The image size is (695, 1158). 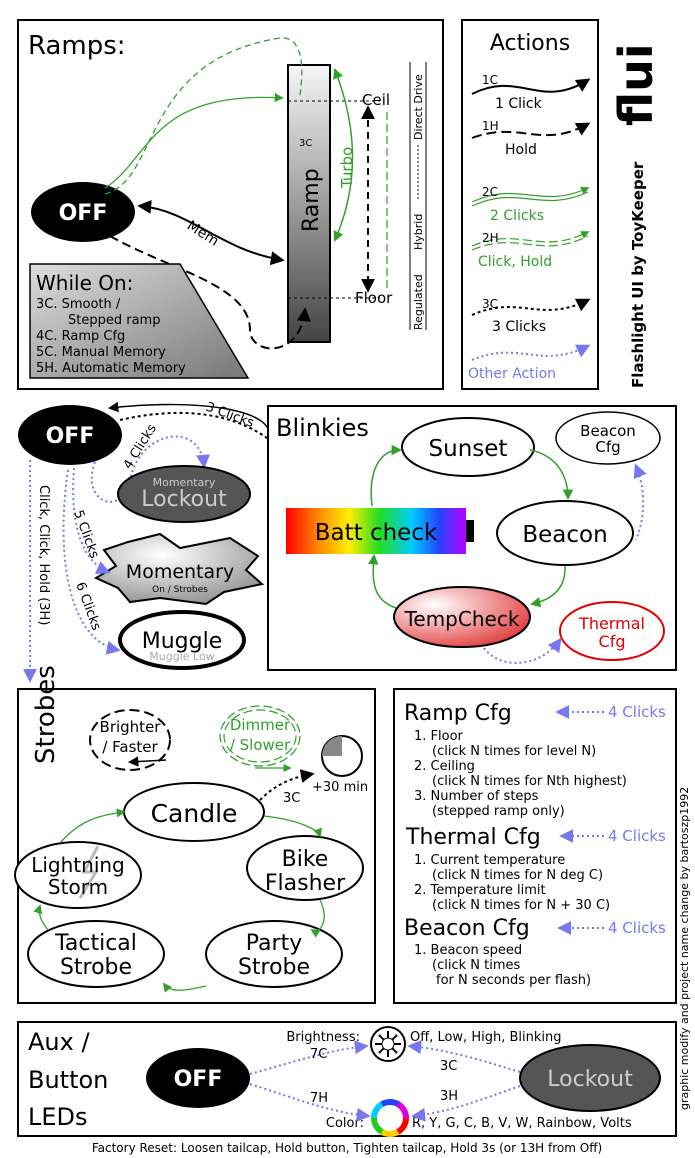 I want to click on party-label-2: Strobe, so click(x=274, y=967).